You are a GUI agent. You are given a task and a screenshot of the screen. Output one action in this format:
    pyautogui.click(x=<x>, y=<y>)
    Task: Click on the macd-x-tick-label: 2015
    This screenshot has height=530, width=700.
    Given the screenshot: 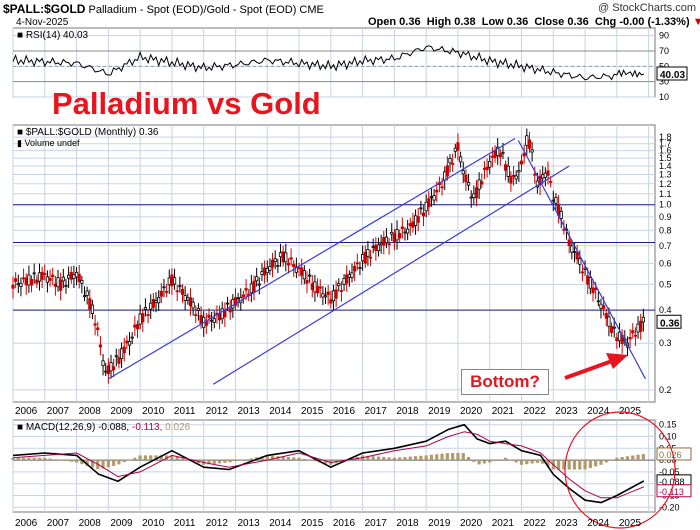 What is the action you would take?
    pyautogui.click(x=312, y=523)
    